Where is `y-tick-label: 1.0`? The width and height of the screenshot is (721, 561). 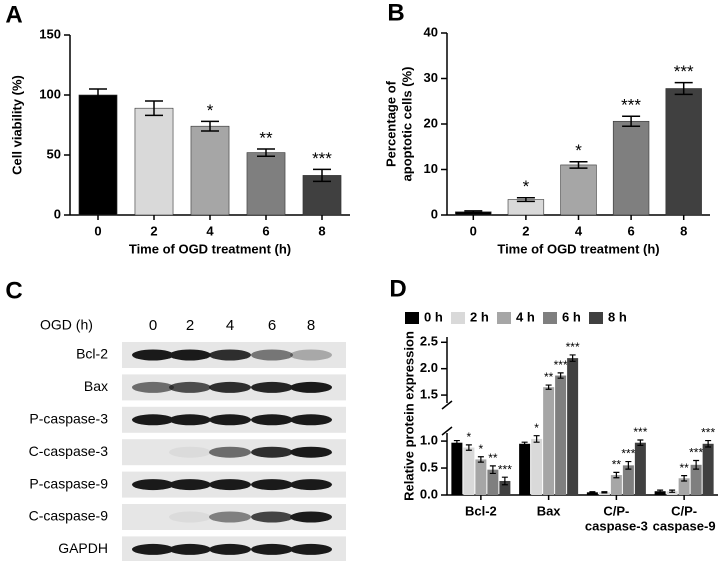
y-tick-label: 1.0 is located at coordinates (429, 440).